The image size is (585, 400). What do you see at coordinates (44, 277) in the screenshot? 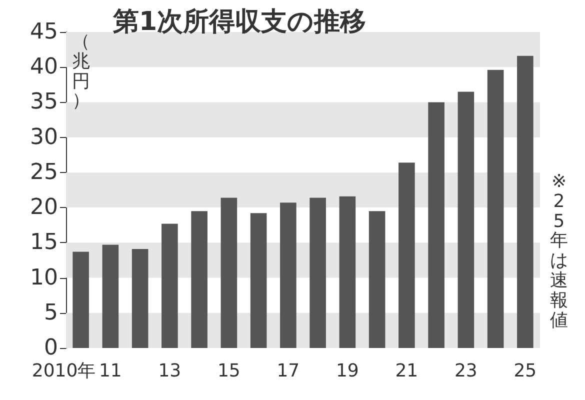
I see `y-tick-label: 10` at bounding box center [44, 277].